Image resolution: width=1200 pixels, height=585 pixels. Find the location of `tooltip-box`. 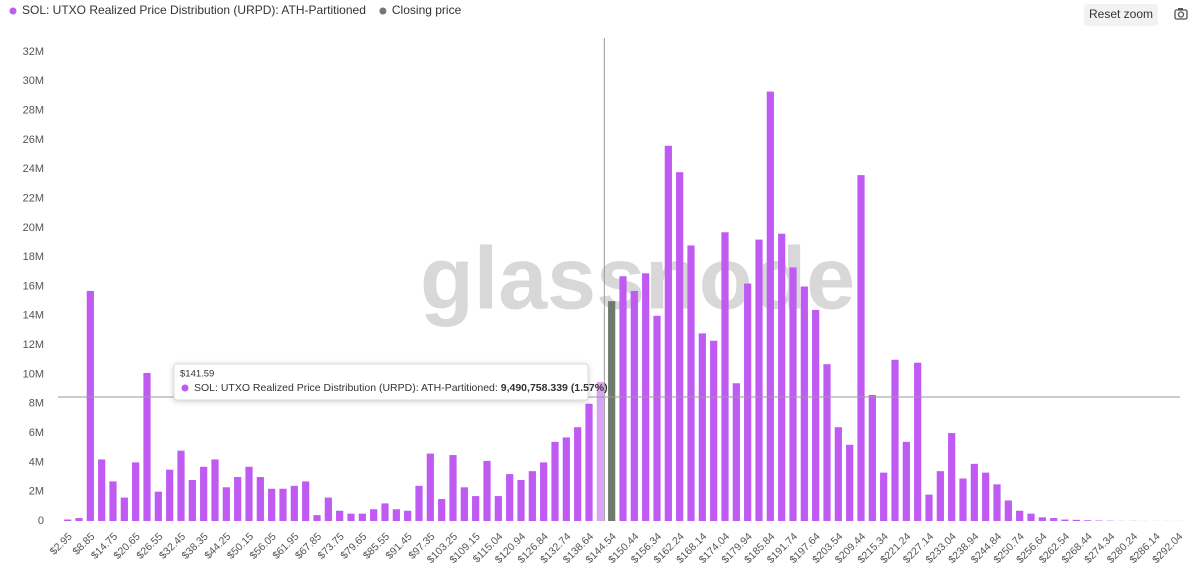

tooltip-box is located at coordinates (381, 382).